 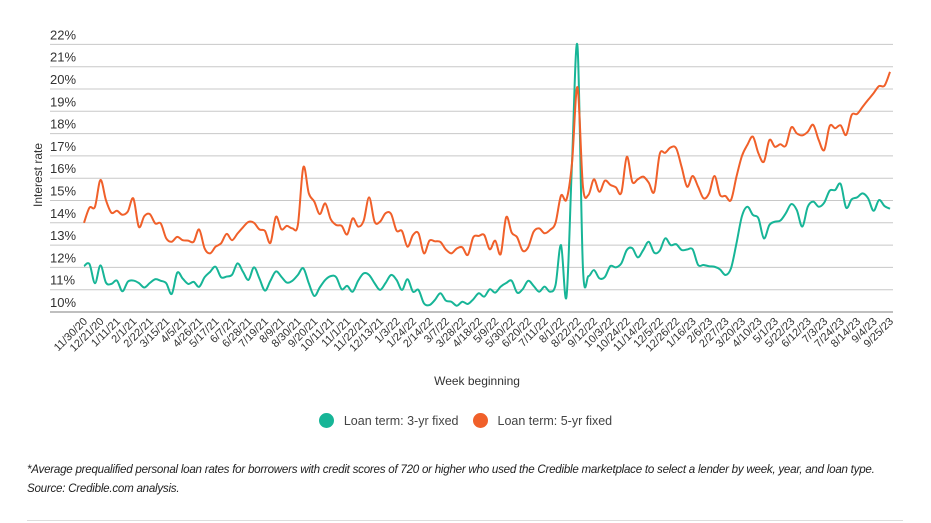 I want to click on legend-label-3yr: Loan term: 3-yr fixed, so click(x=401, y=420).